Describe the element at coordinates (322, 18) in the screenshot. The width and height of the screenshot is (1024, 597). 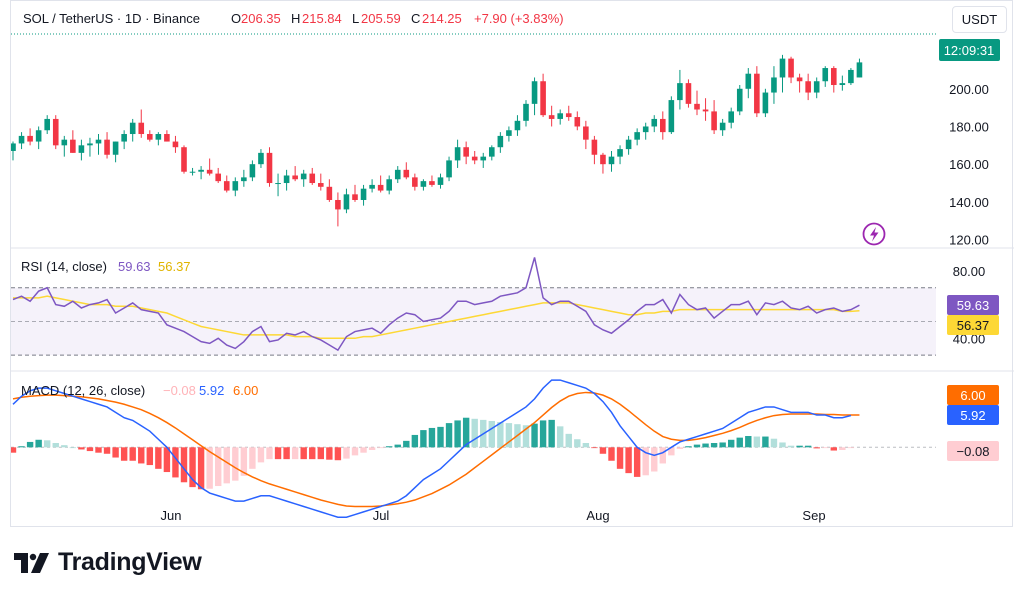
I see `high-value: 215.84` at that location.